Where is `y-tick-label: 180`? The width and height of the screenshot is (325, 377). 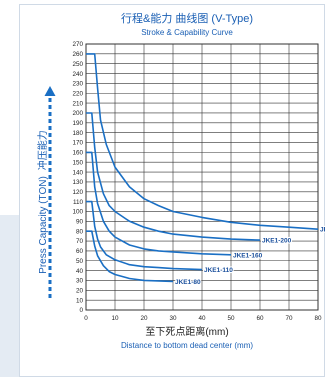
y-tick-label: 180 is located at coordinates (77, 133).